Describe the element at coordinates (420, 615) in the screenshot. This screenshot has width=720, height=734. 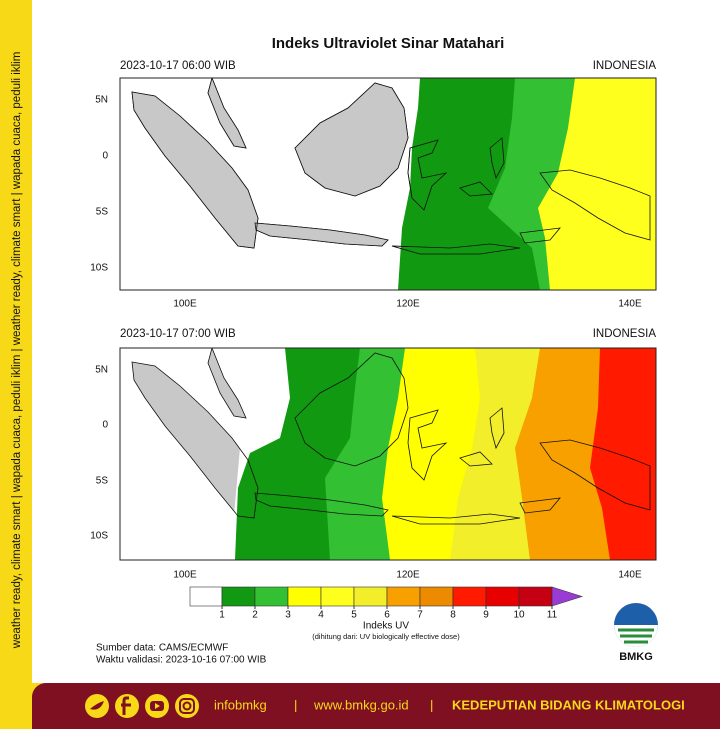
I see `colorbar-tick-label: 7` at that location.